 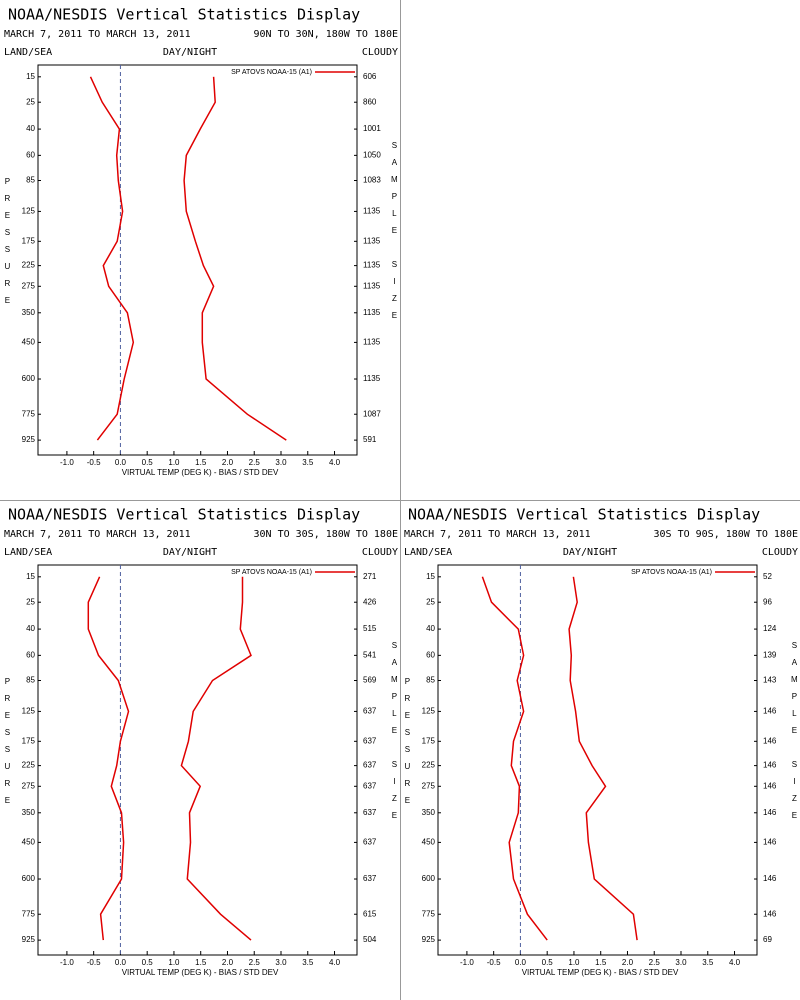 I want to click on x-tick-label: 4.0, so click(x=735, y=962).